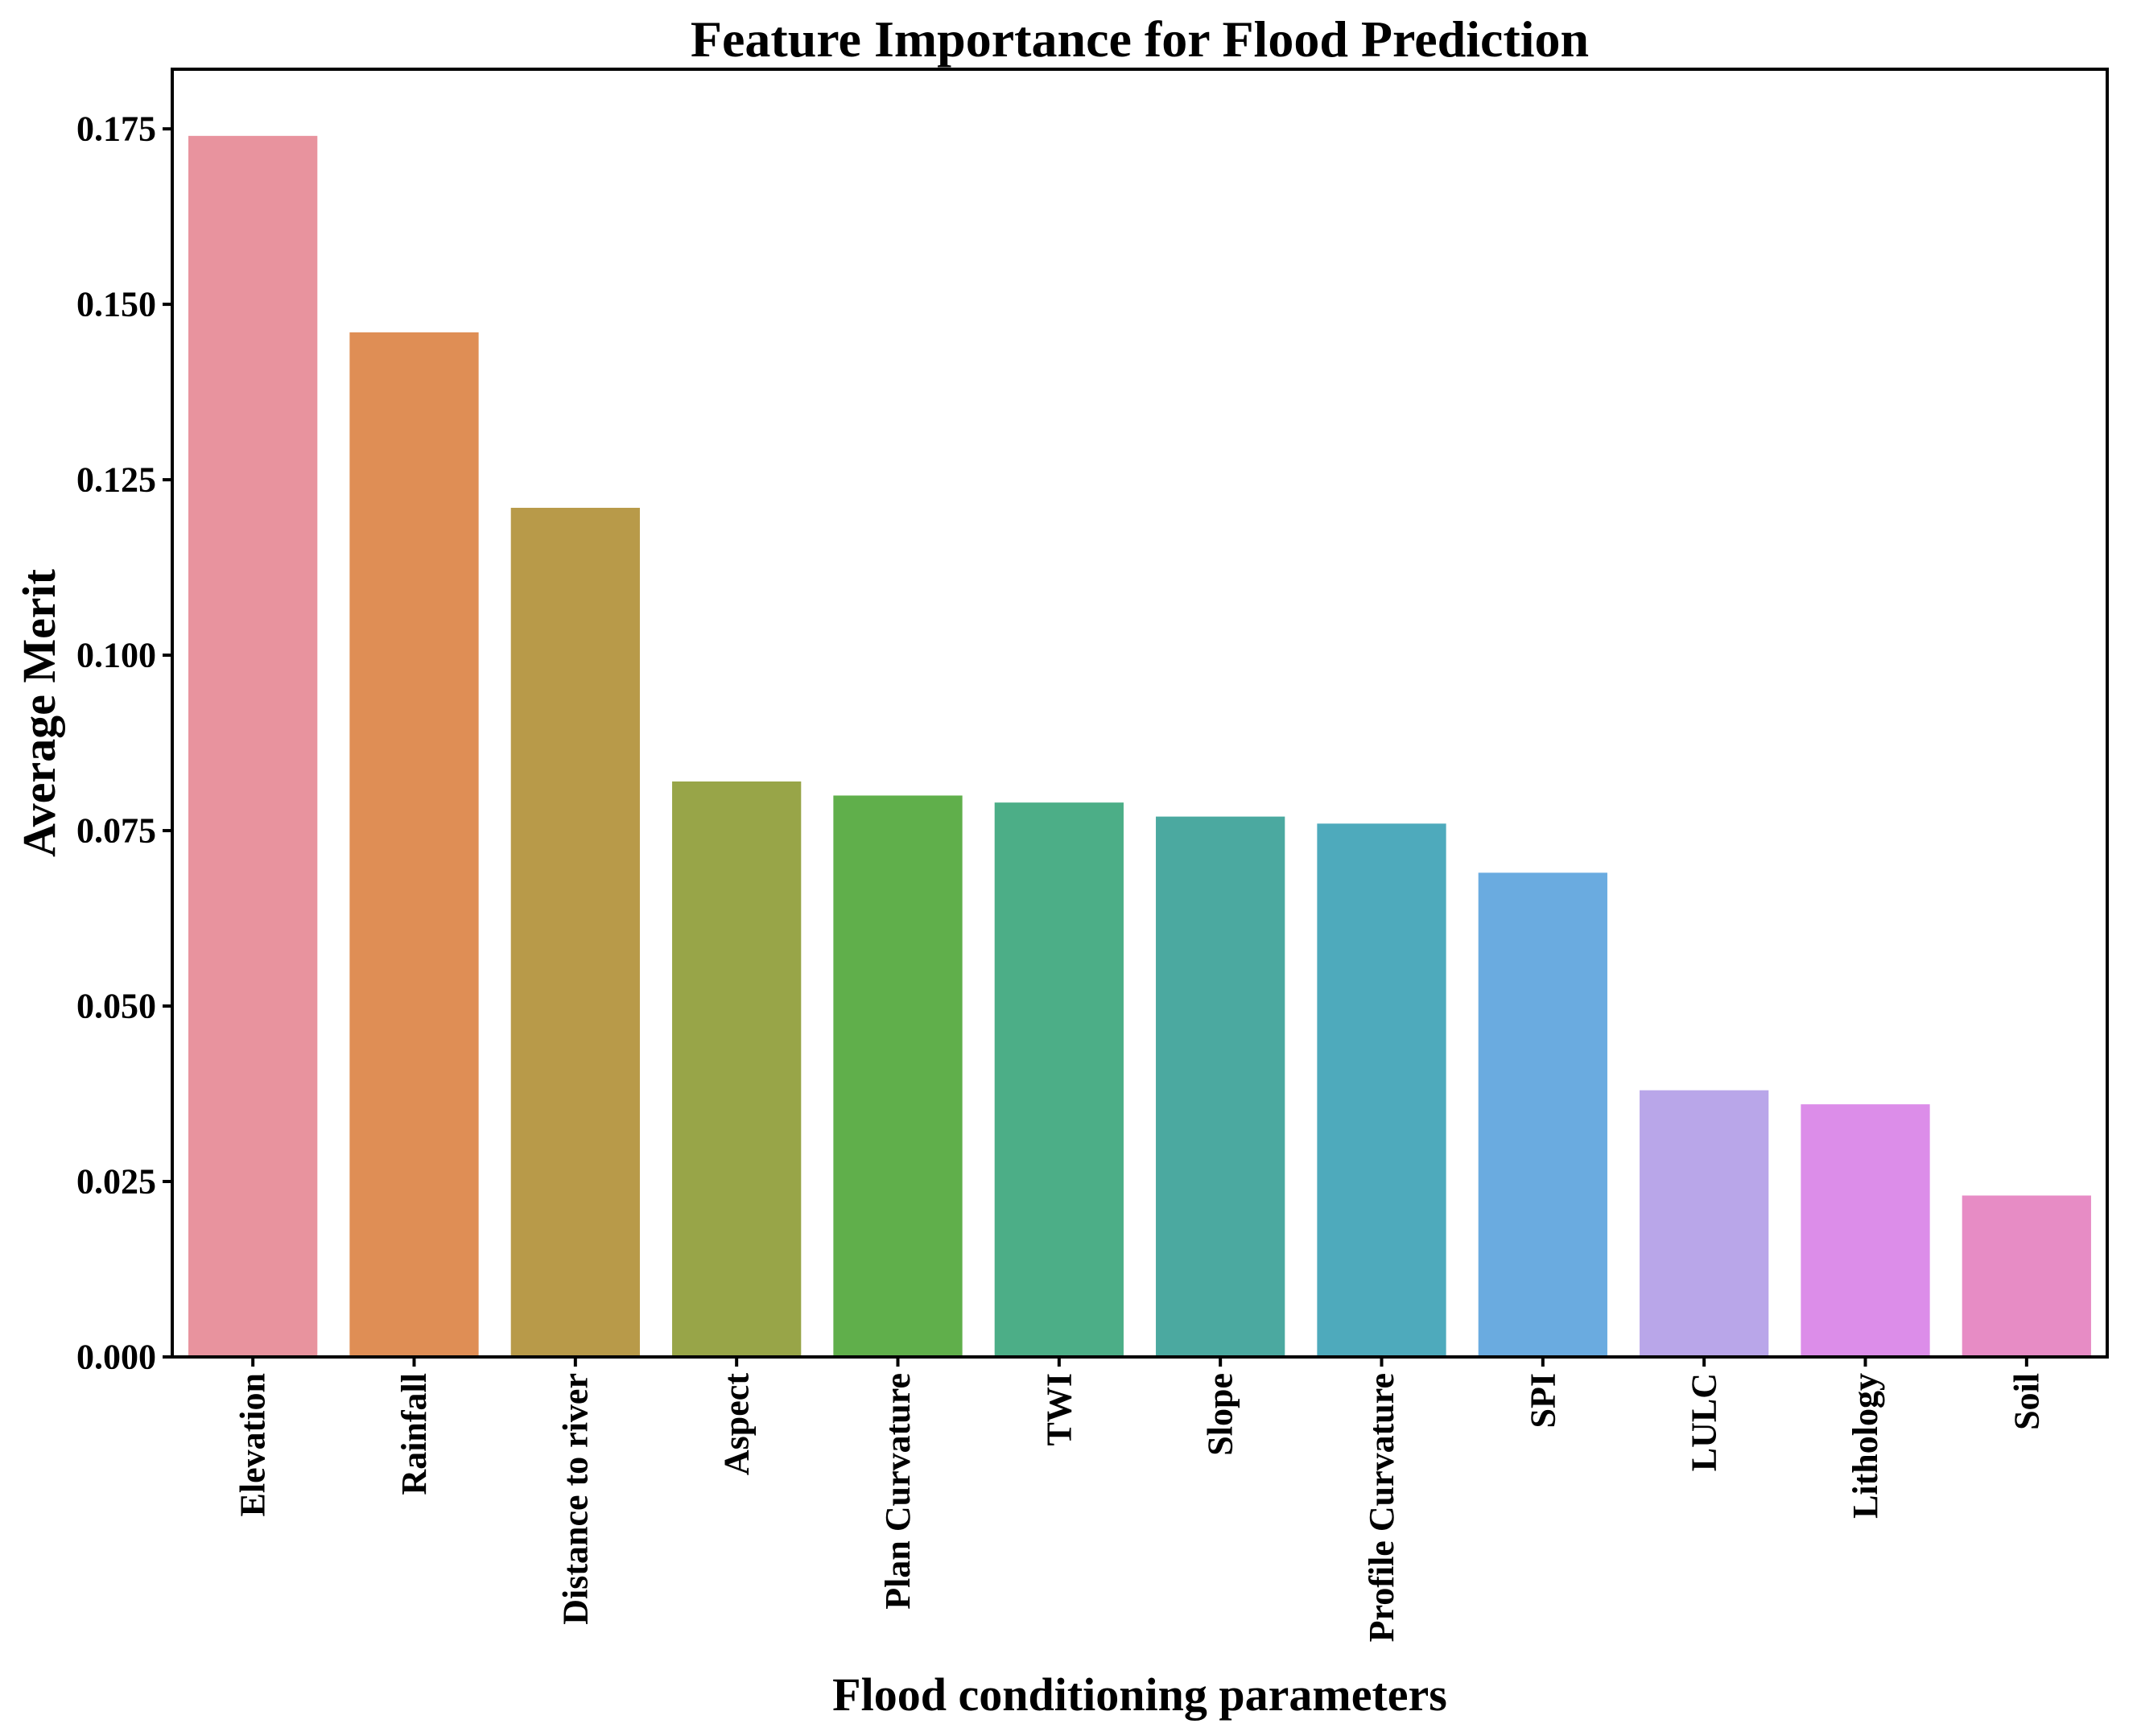 The width and height of the screenshot is (2137, 1736). I want to click on bar-lithology, so click(1866, 1230).